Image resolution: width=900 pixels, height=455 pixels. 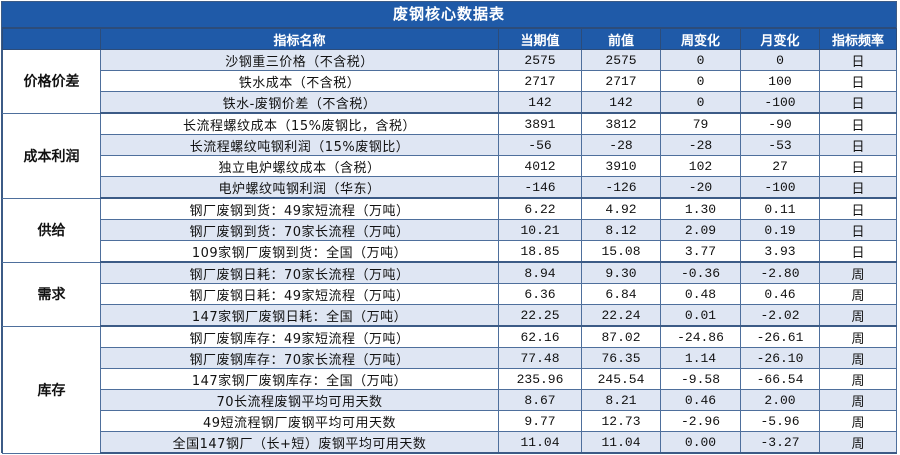 I want to click on indicator-name: 钢厂废钢到货：49家短流程（万吨）, so click(x=299, y=208).